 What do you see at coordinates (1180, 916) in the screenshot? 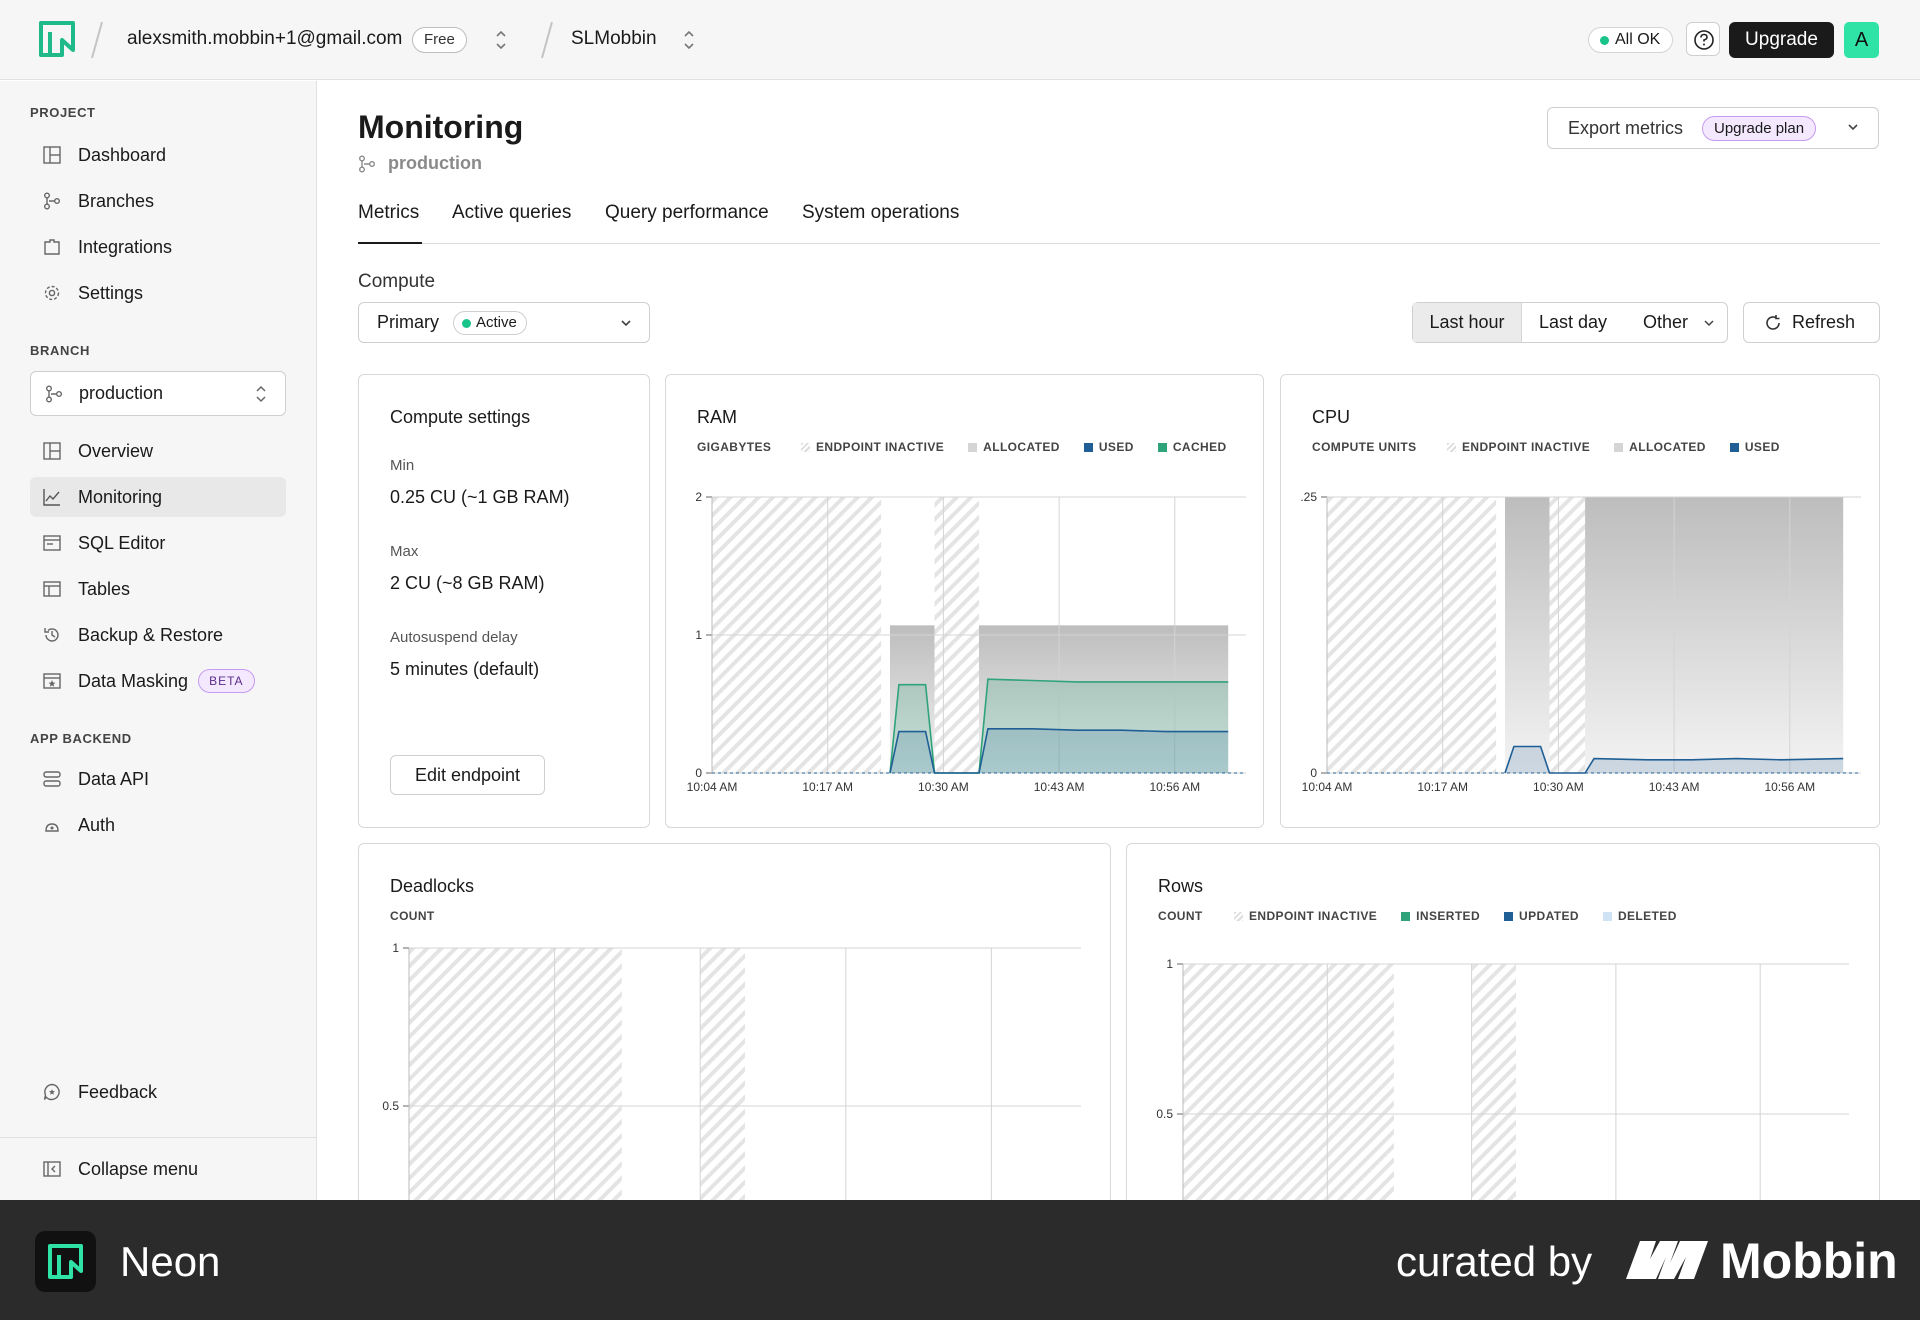
I see `chart-units: COUNT` at bounding box center [1180, 916].